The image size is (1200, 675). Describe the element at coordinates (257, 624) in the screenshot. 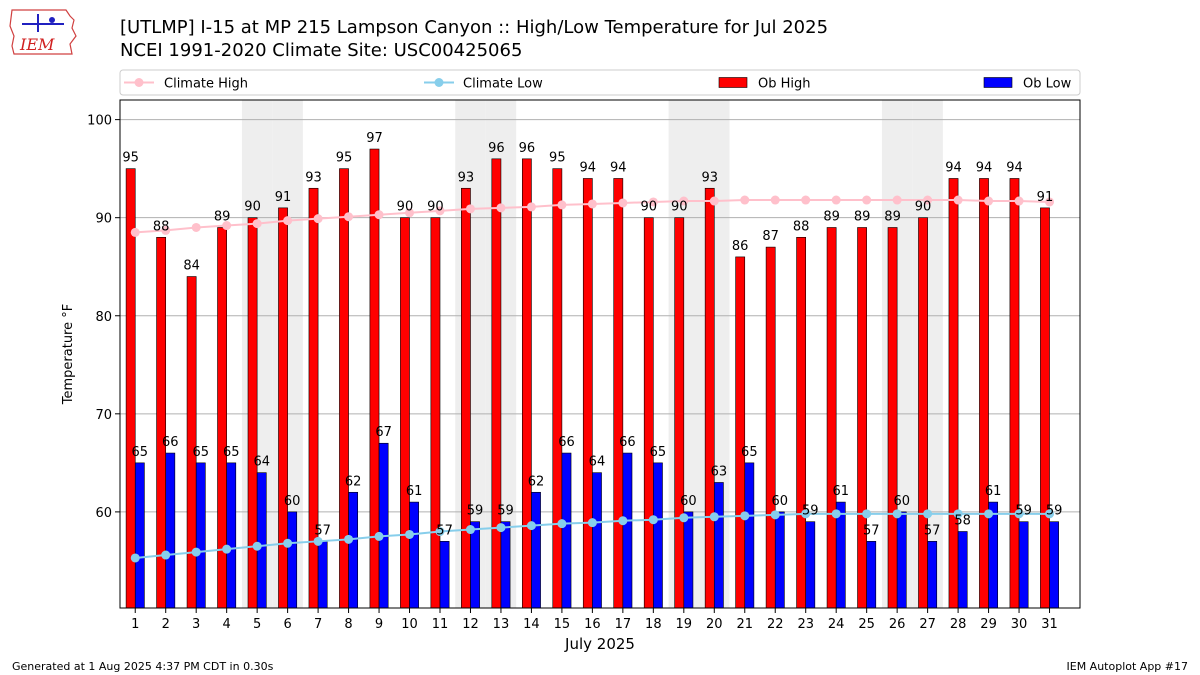

I see `x-tick-label: 5` at that location.